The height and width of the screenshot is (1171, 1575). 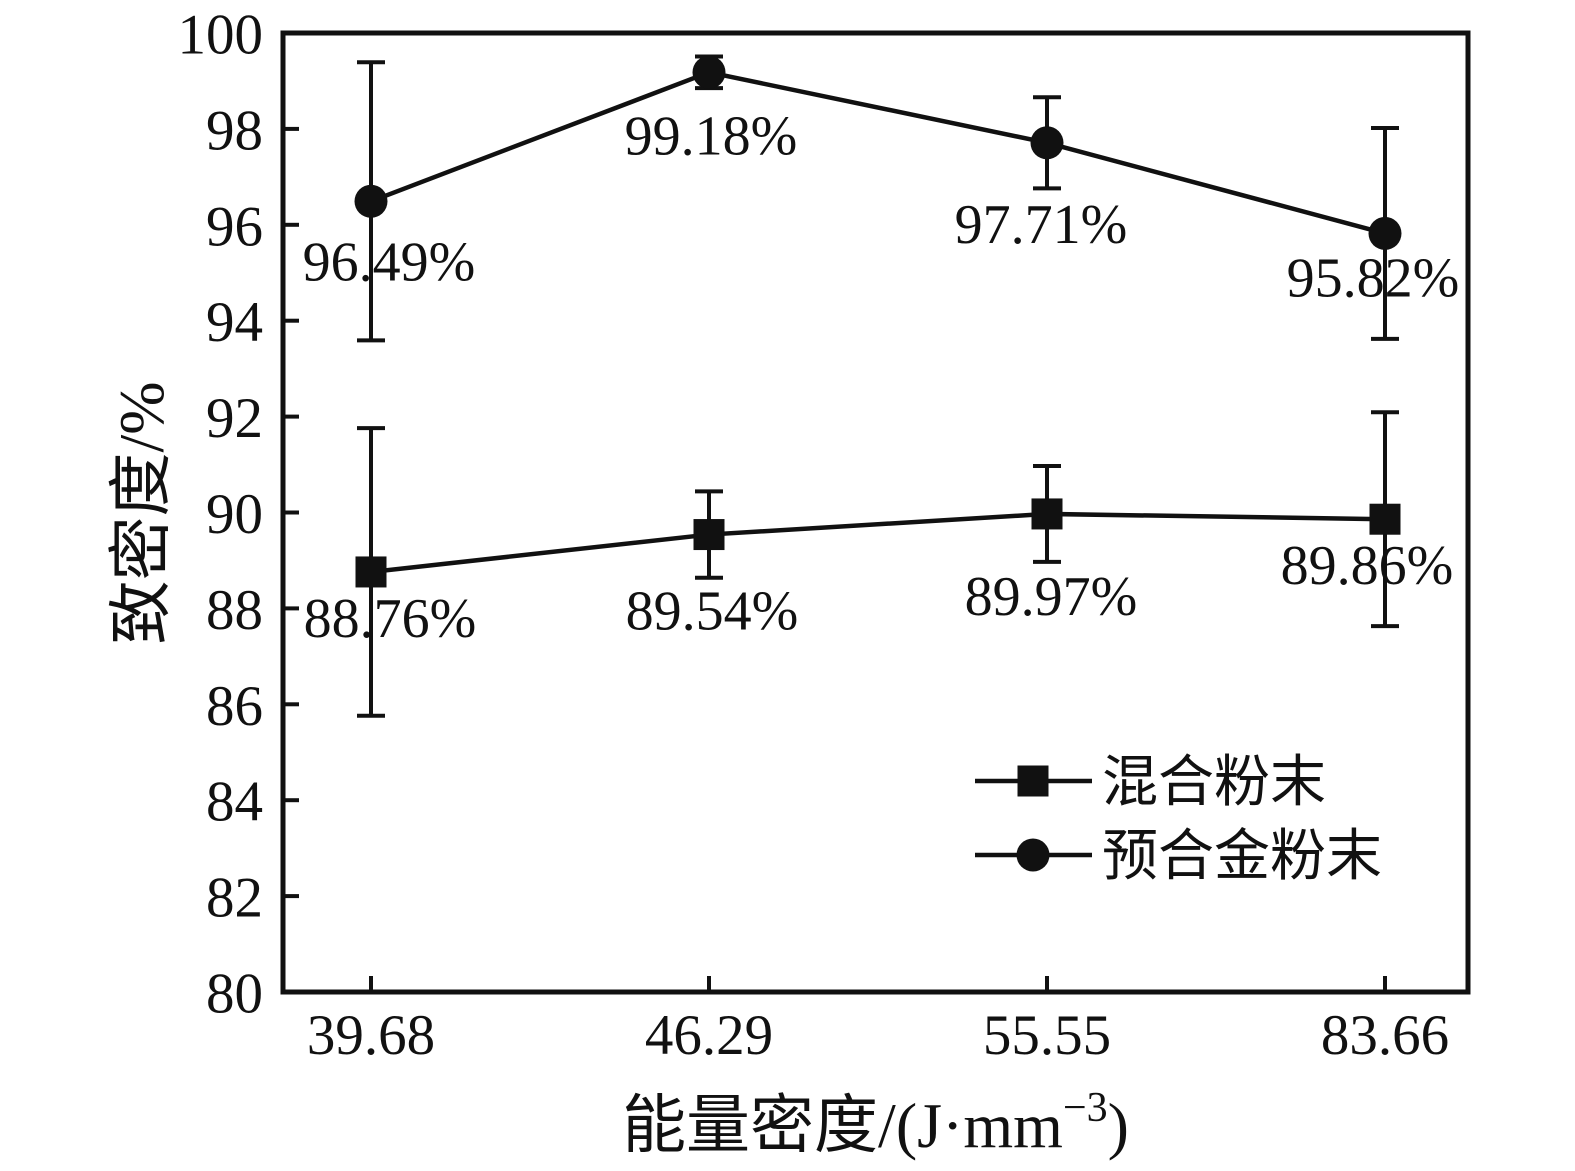 I want to click on legend-label: 预合金粉末, so click(x=1242, y=857).